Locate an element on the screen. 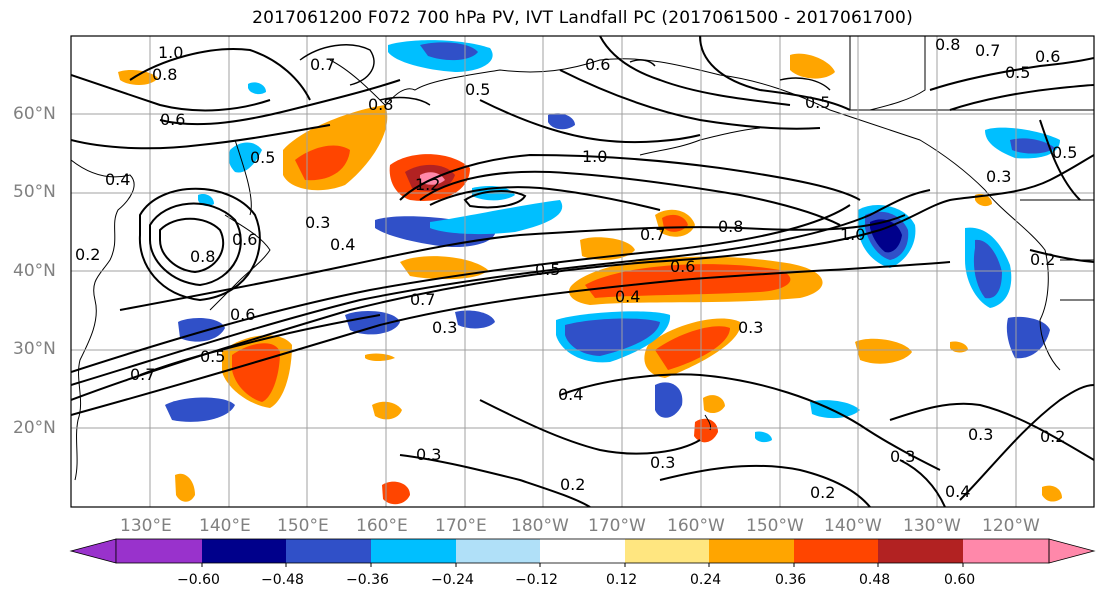 Image resolution: width=1105 pixels, height=601 pixels. lon-label: 120°W is located at coordinates (1011, 526).